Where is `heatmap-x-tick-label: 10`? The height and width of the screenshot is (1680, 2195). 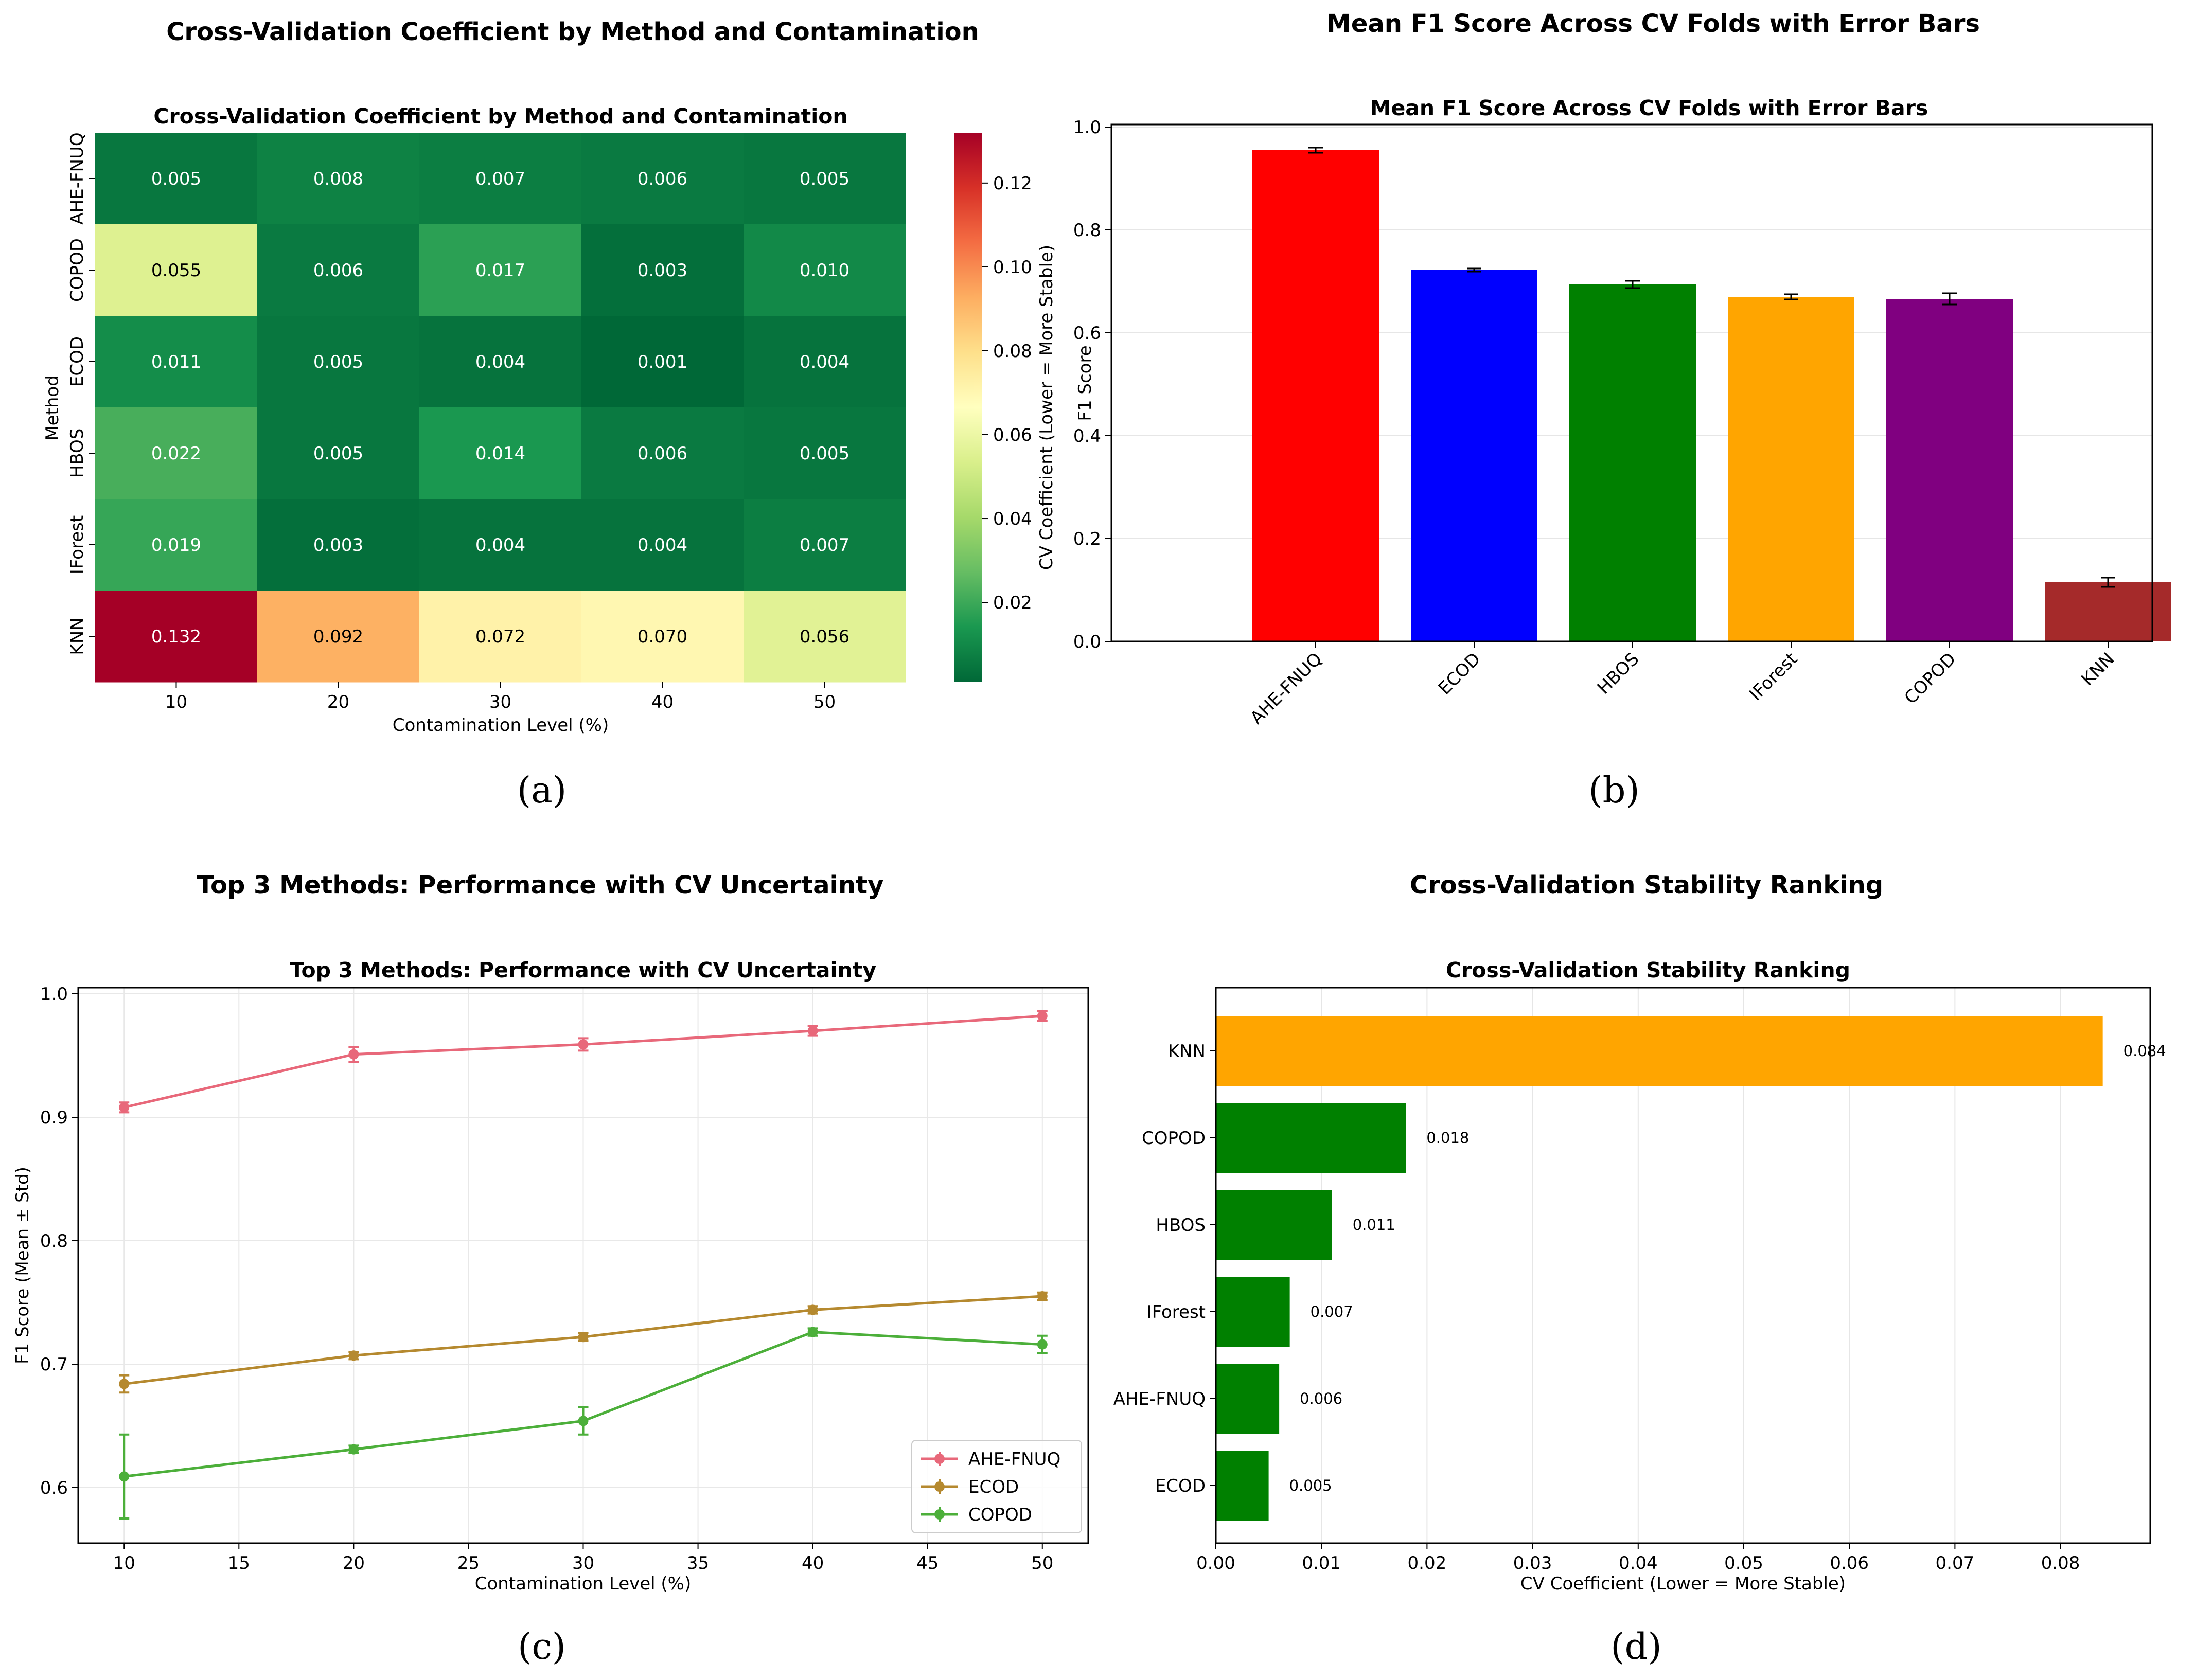 heatmap-x-tick-label: 10 is located at coordinates (176, 702).